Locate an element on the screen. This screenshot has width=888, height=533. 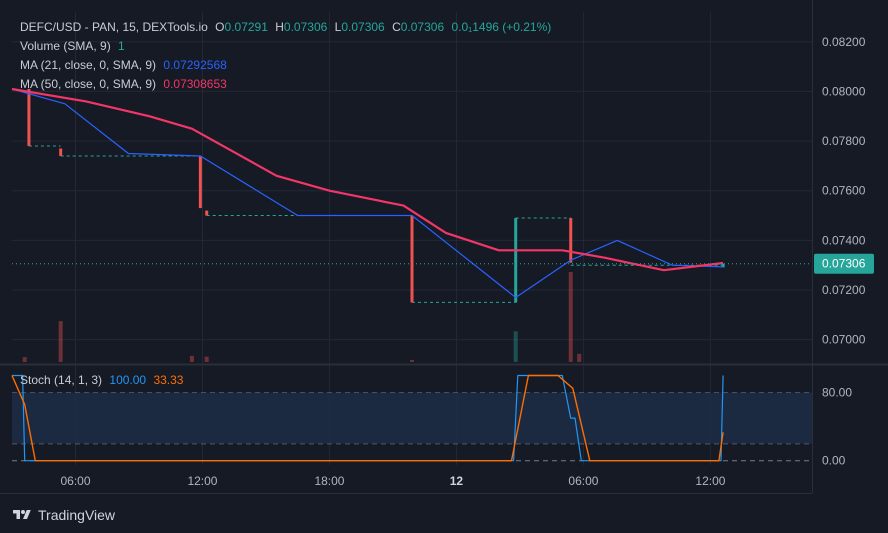
volume-legend: Volume (SMA, 9) 1 is located at coordinates (74, 46).